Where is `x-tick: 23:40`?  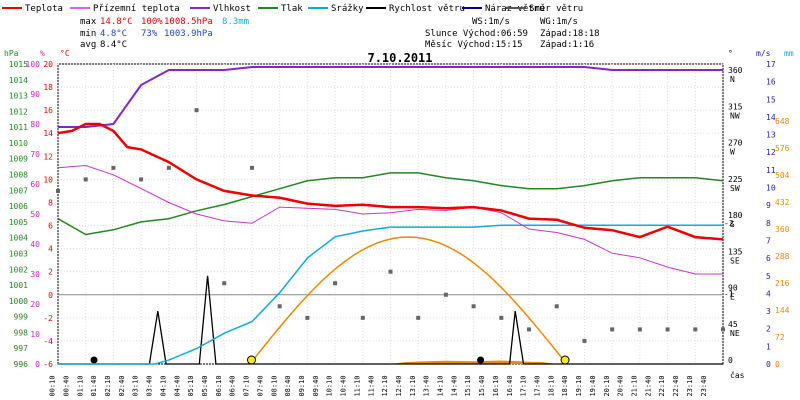
x-tick: 23:40 is located at coordinates (704, 385).